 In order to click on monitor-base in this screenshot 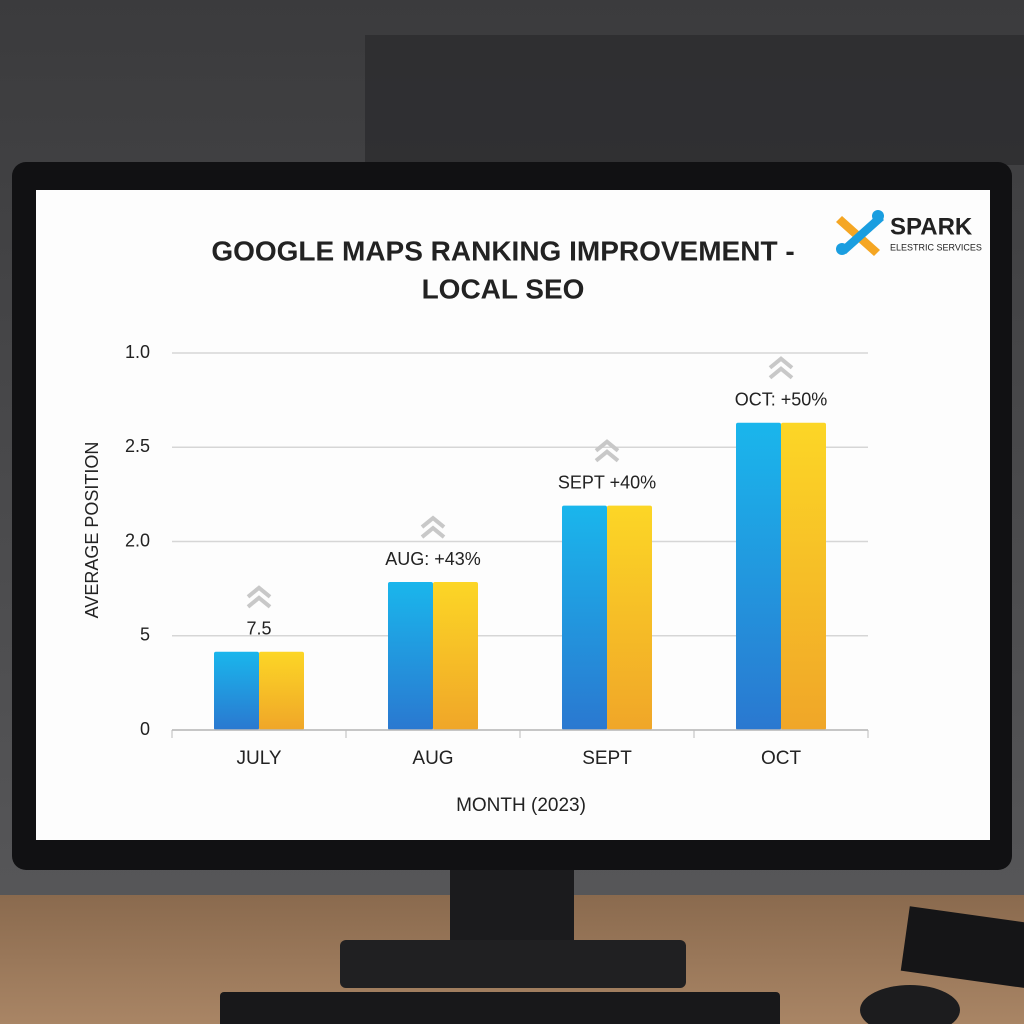, I will do `click(513, 964)`.